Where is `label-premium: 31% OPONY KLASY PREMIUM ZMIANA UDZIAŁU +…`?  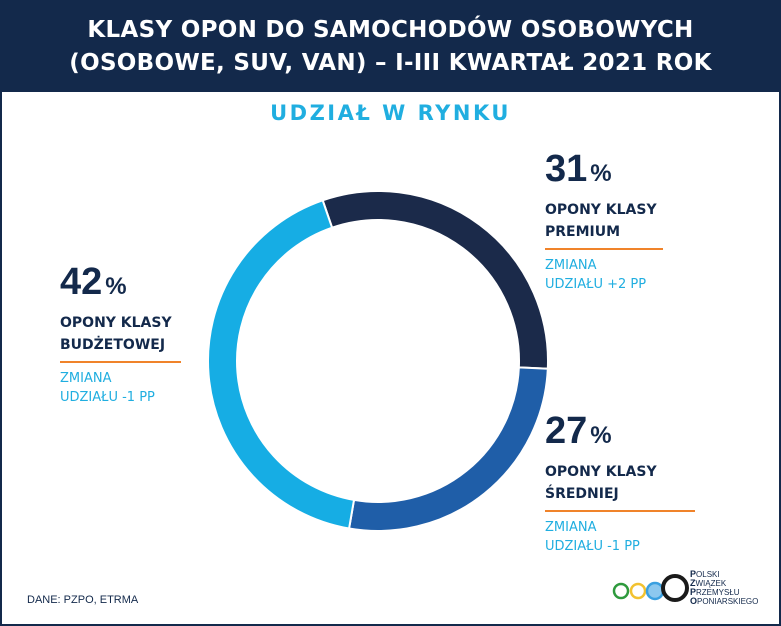 label-premium: 31% OPONY KLASY PREMIUM ZMIANA UDZIAŁU +… is located at coordinates (604, 222).